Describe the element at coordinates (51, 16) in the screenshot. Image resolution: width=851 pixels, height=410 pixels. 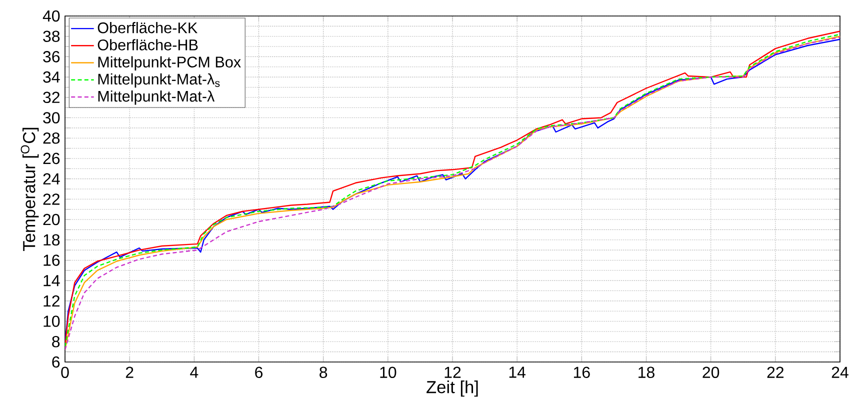
I see `y-tick-label: 40` at that location.